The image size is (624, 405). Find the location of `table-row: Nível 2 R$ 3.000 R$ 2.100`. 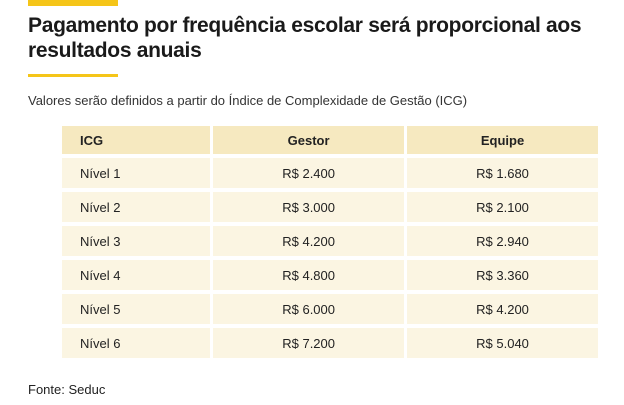

table-row: Nível 2 R$ 3.000 R$ 2.100 is located at coordinates (330, 207).